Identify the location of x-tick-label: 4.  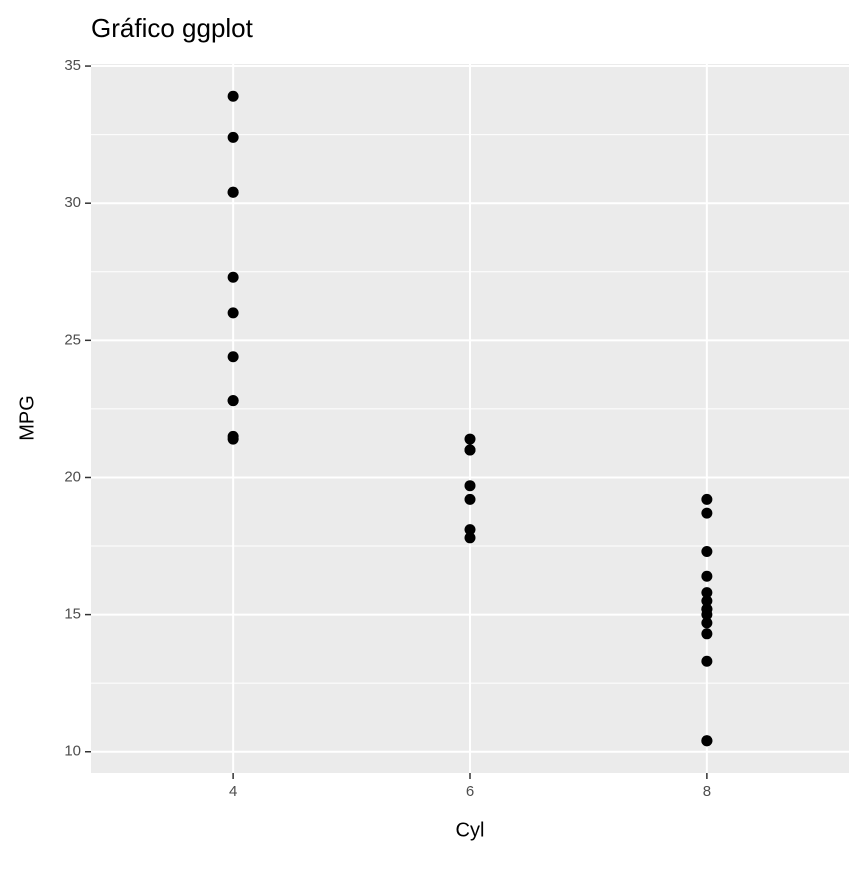
(233, 791).